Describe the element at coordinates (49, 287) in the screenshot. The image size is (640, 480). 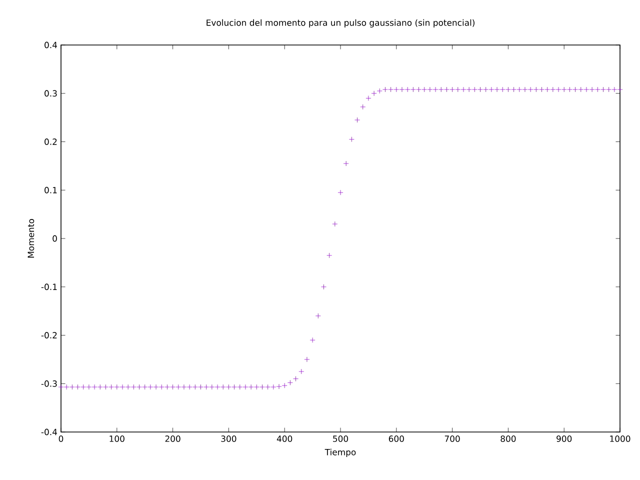
I see `y-tick-label: -0.1` at that location.